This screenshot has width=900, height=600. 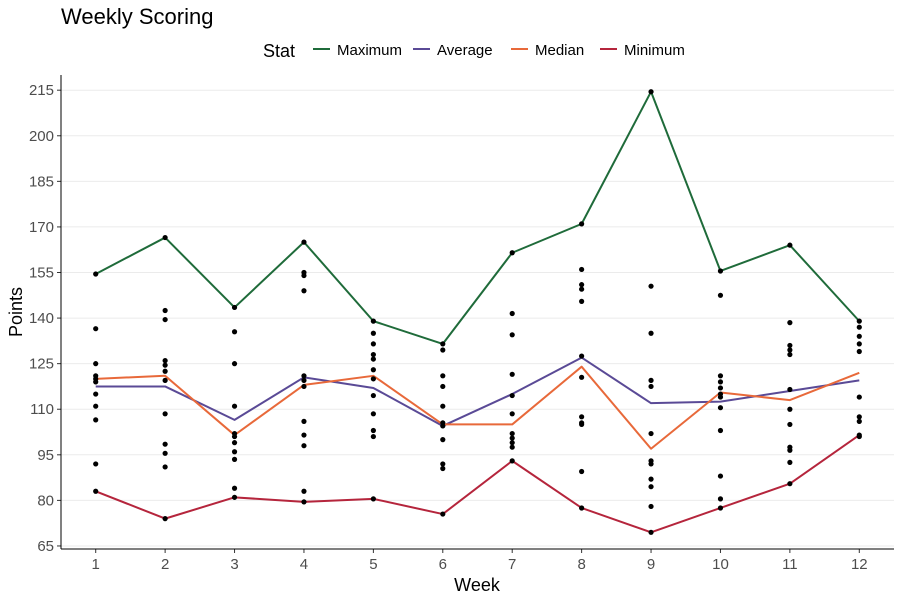 I want to click on x-tick-label: 6, so click(x=443, y=564).